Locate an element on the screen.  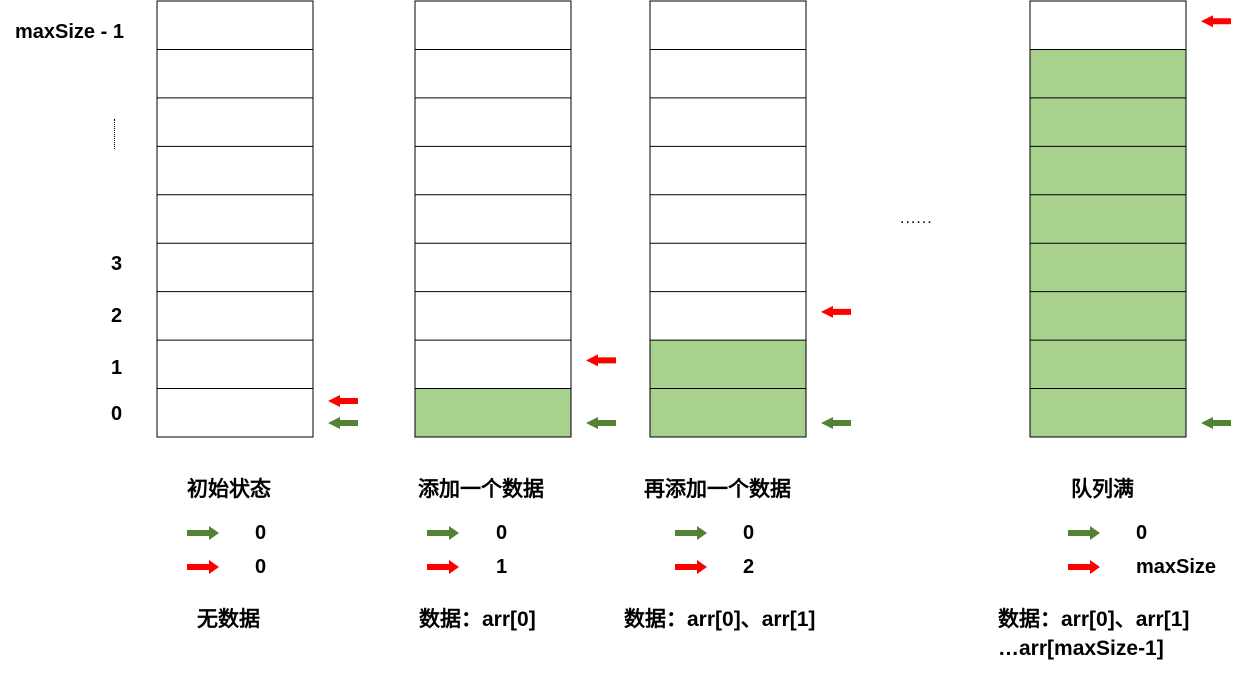
rear-pointer-arrow-add-one is located at coordinates (601, 360).